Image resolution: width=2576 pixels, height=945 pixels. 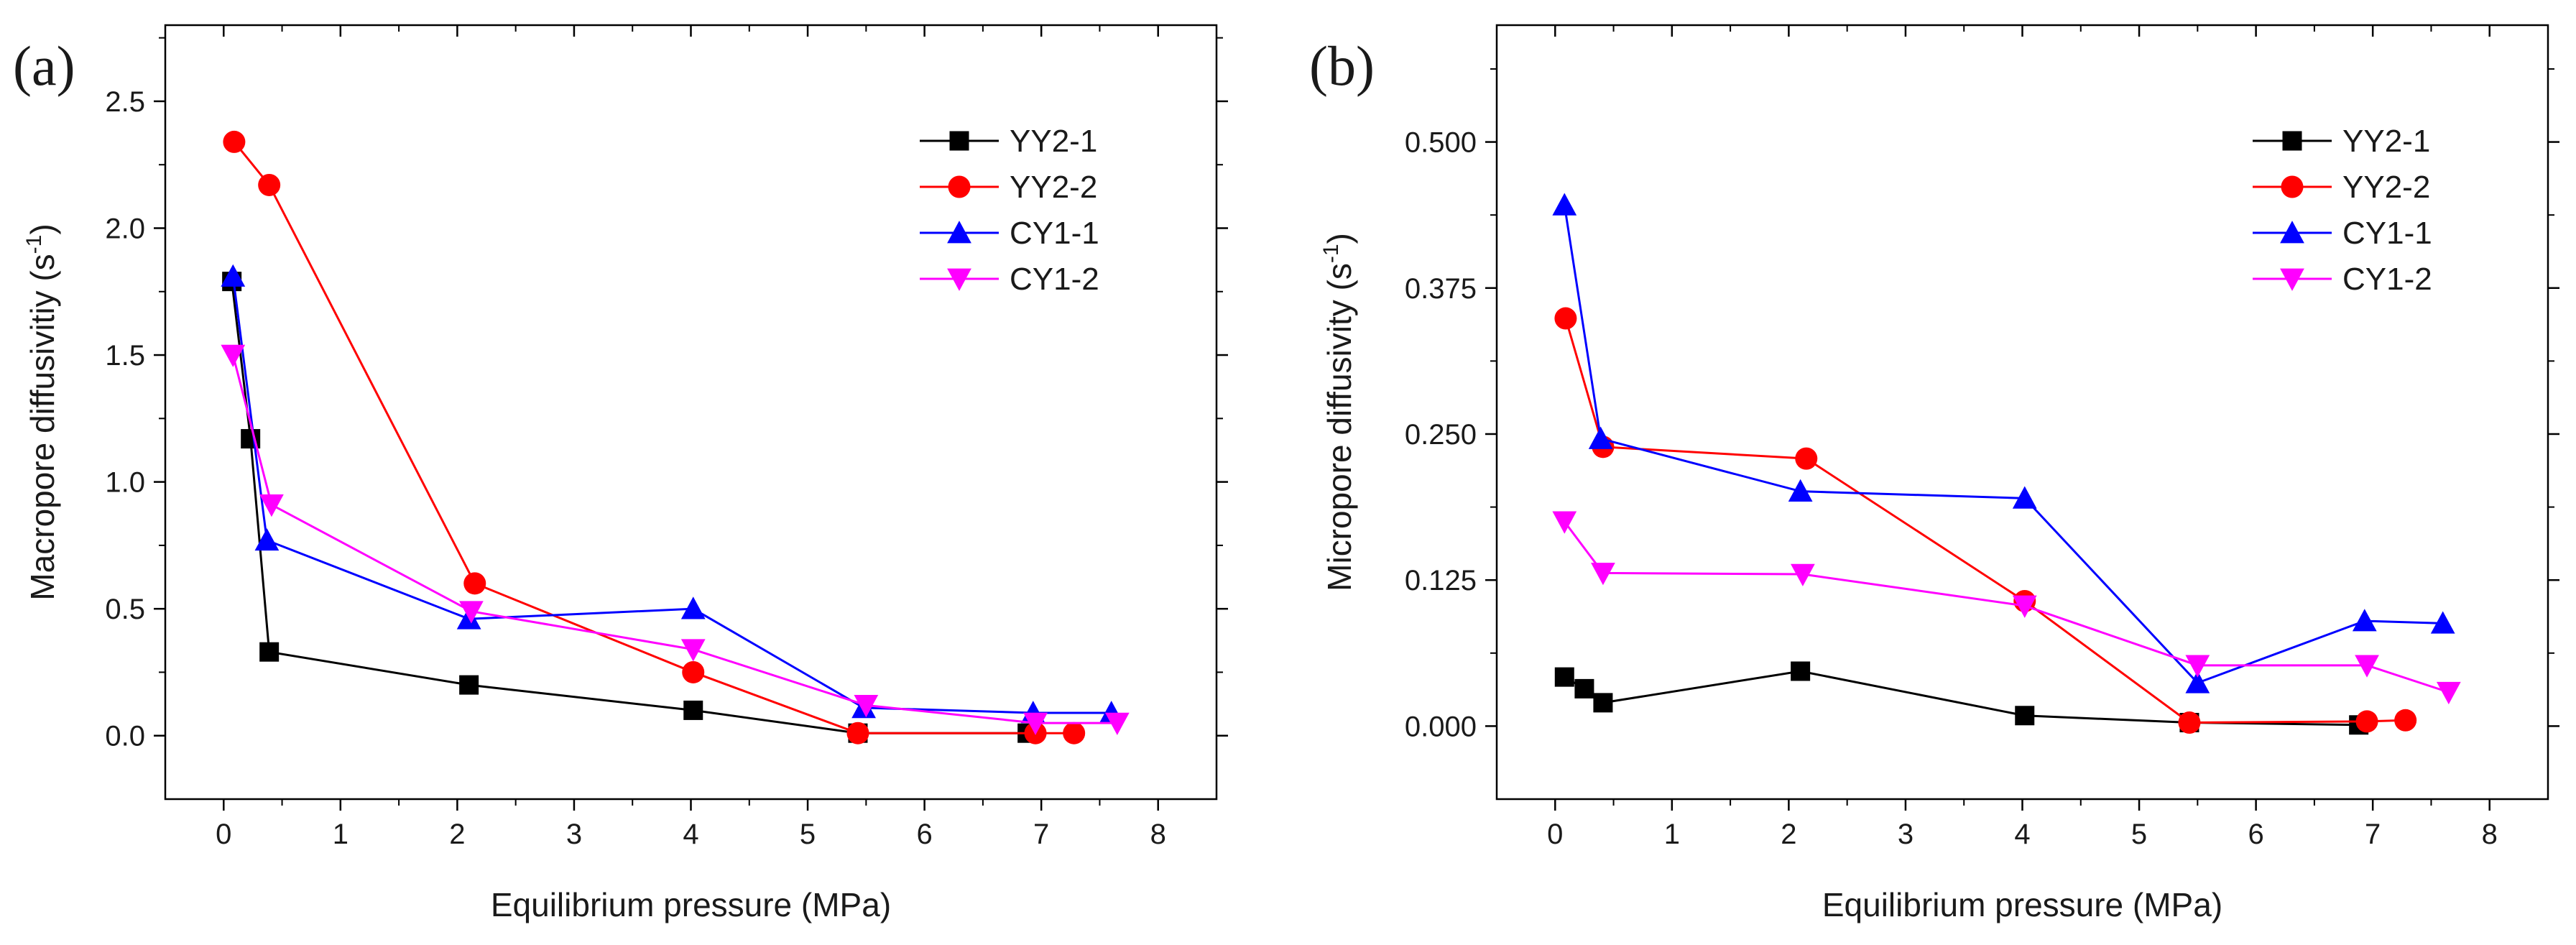 I want to click on y-tick-label: 1.5, so click(x=125, y=356).